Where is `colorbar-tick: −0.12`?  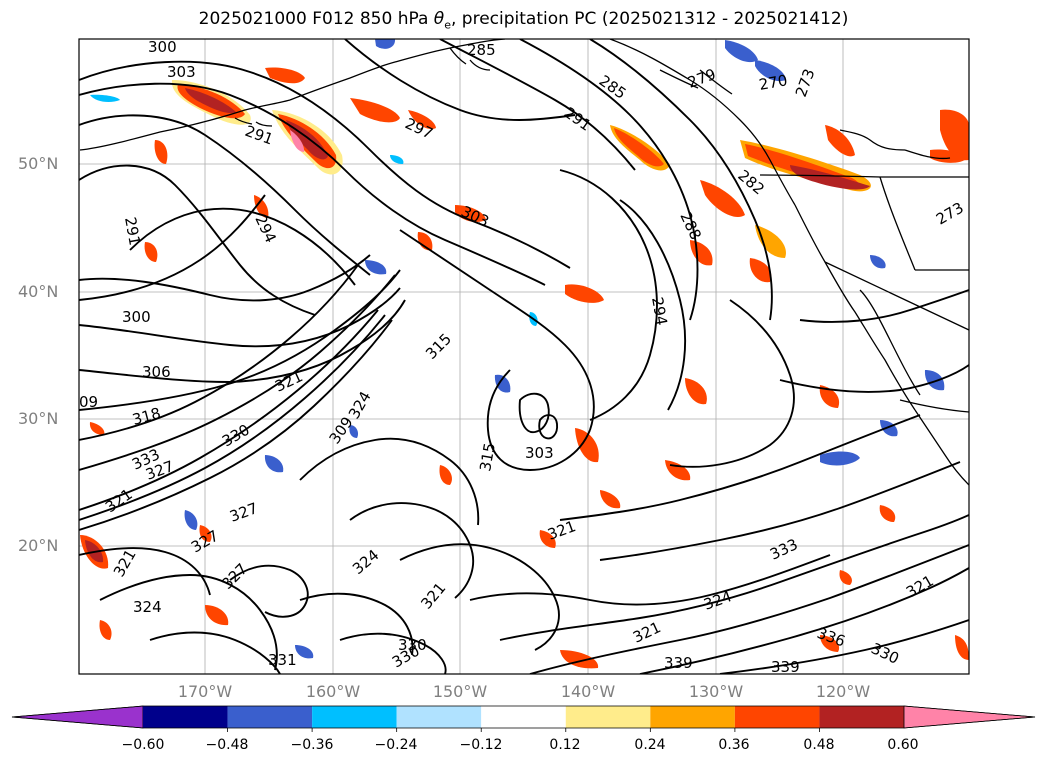
colorbar-tick: −0.12 is located at coordinates (481, 745).